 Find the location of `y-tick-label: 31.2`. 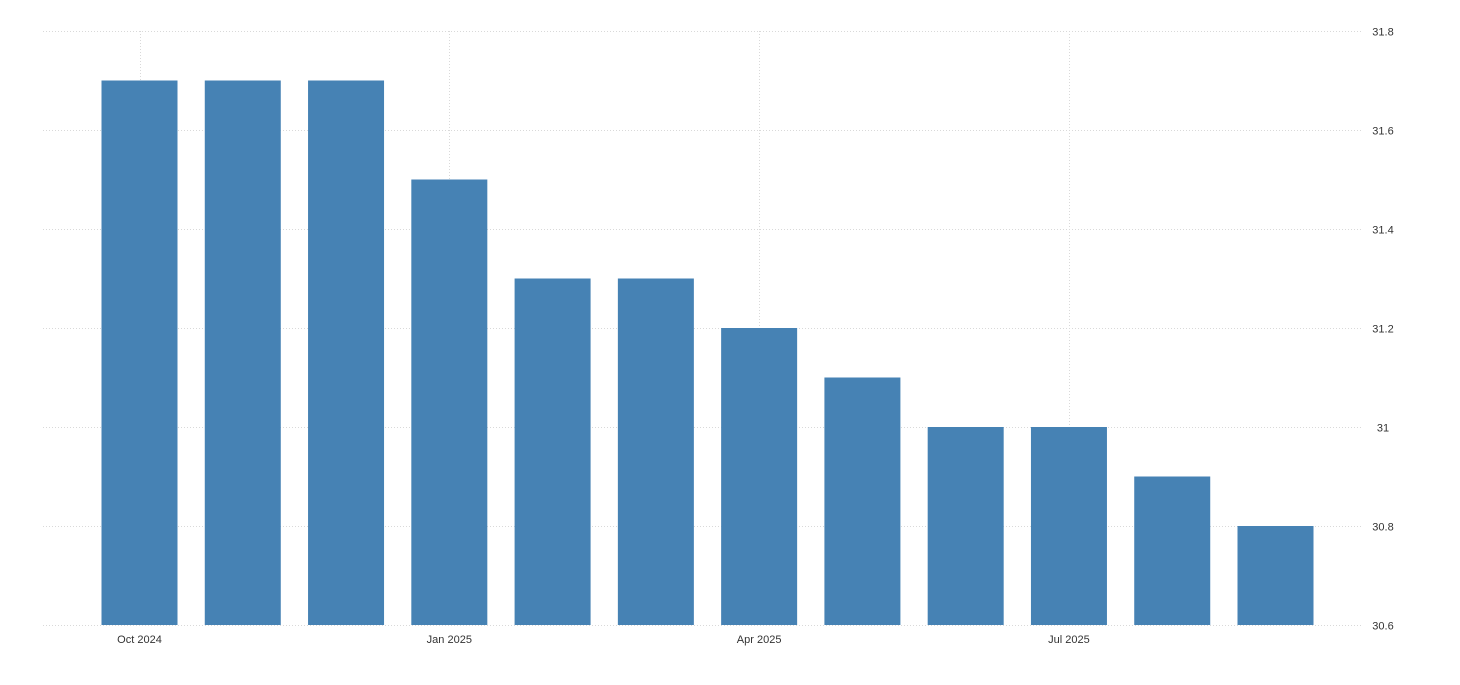

y-tick-label: 31.2 is located at coordinates (1382, 330).